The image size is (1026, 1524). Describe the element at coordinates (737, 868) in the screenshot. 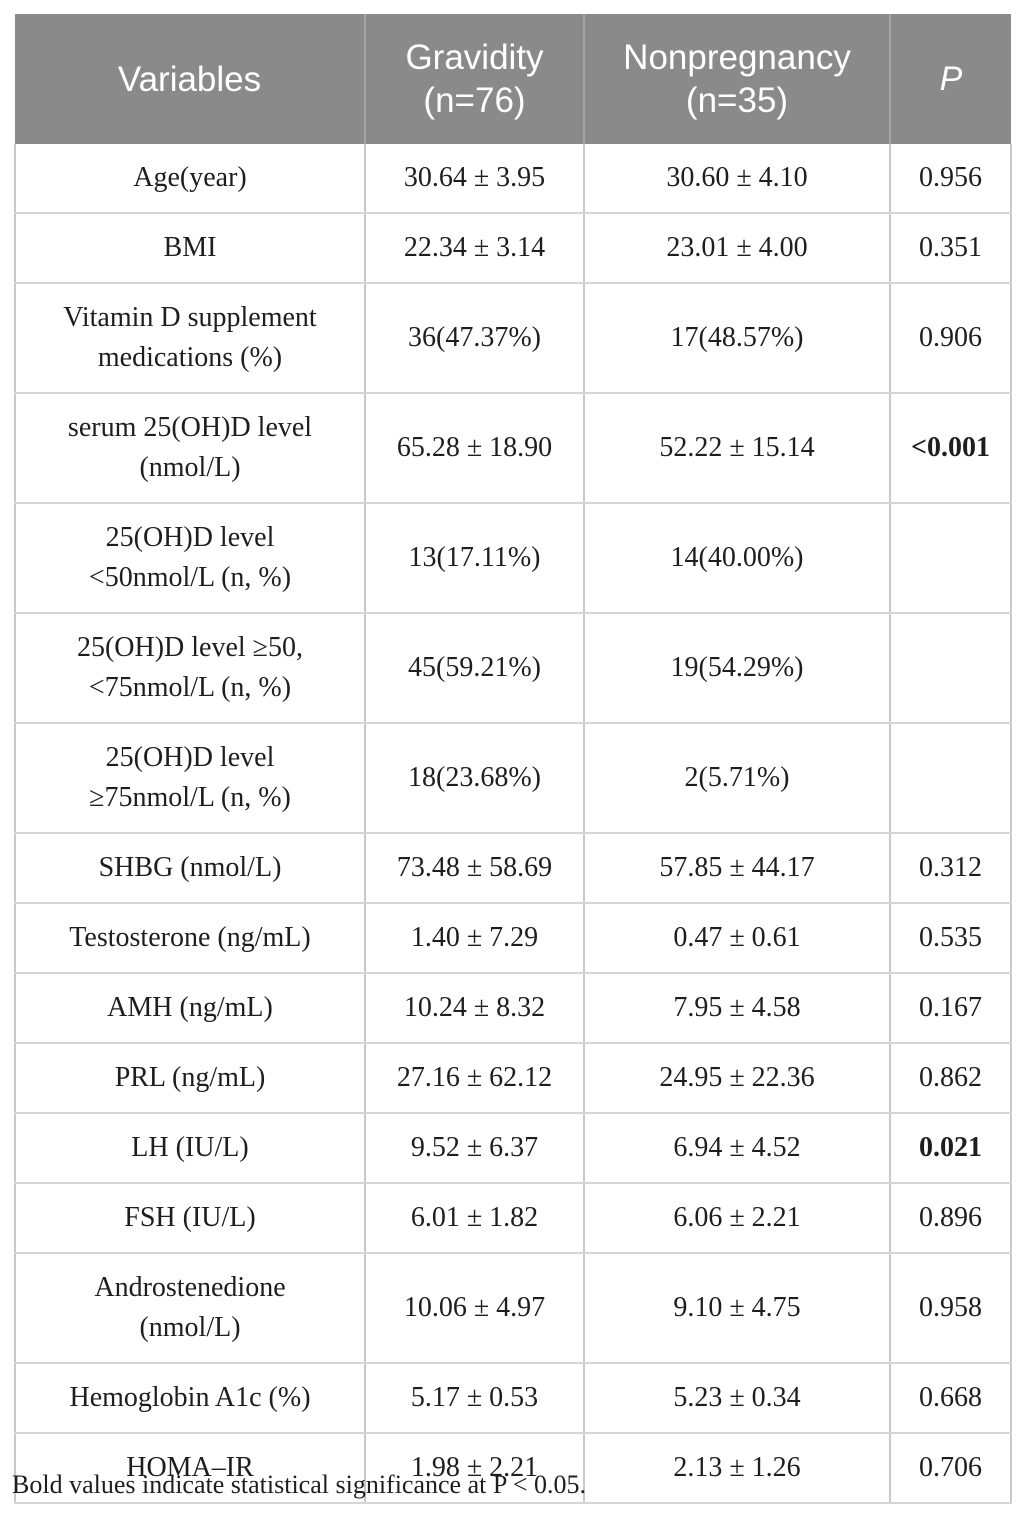

I see `cell-nonpregnancy-value: 57.85 ± 44.17` at that location.